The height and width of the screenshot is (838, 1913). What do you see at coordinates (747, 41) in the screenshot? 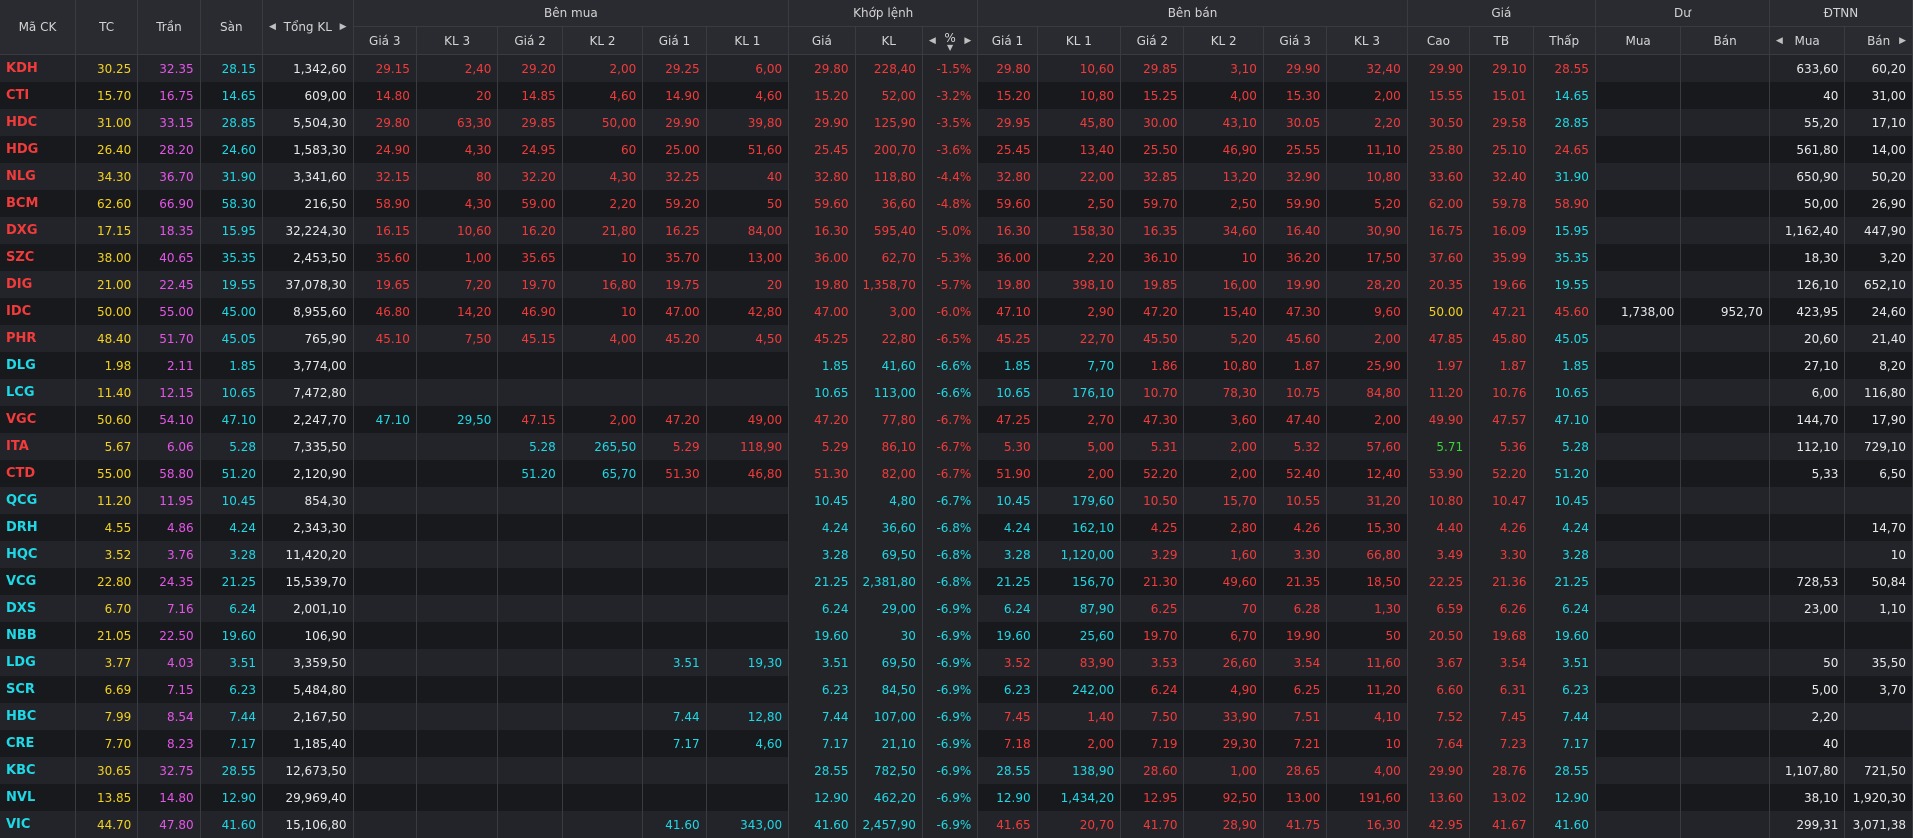
I see `col-header-buy-vol-1: KL 1` at bounding box center [747, 41].